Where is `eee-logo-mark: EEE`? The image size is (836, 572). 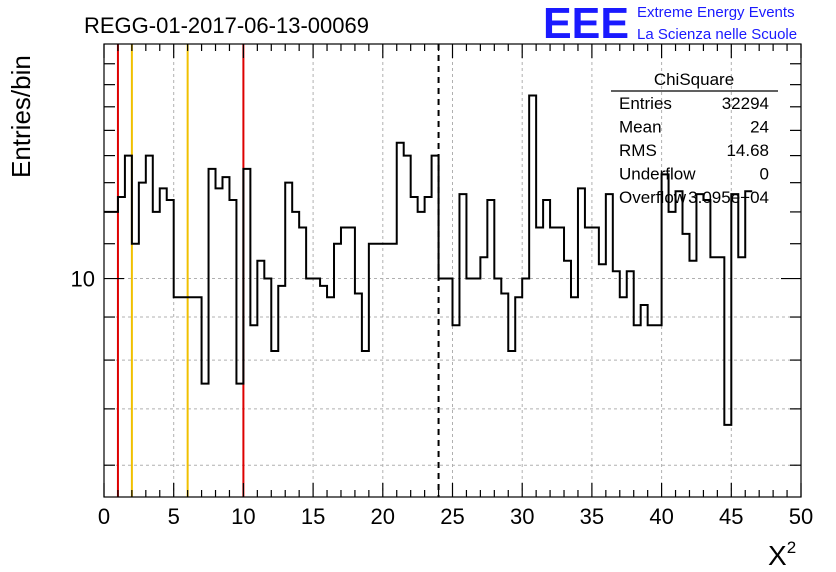 eee-logo-mark: EEE is located at coordinates (586, 24).